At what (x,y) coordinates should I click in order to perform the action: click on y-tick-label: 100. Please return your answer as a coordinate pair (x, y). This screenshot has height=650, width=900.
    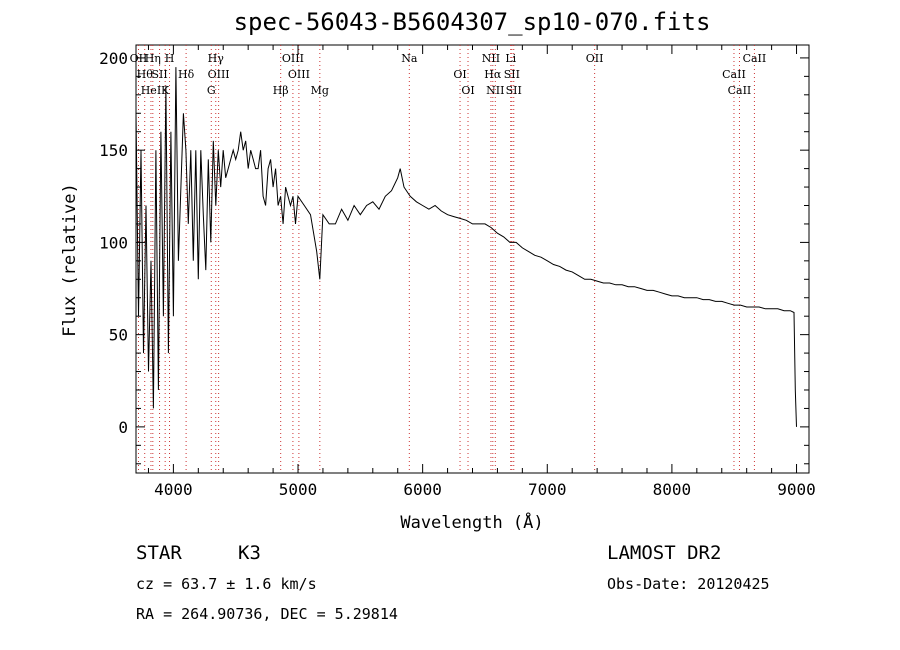
    Looking at the image, I should click on (113, 242).